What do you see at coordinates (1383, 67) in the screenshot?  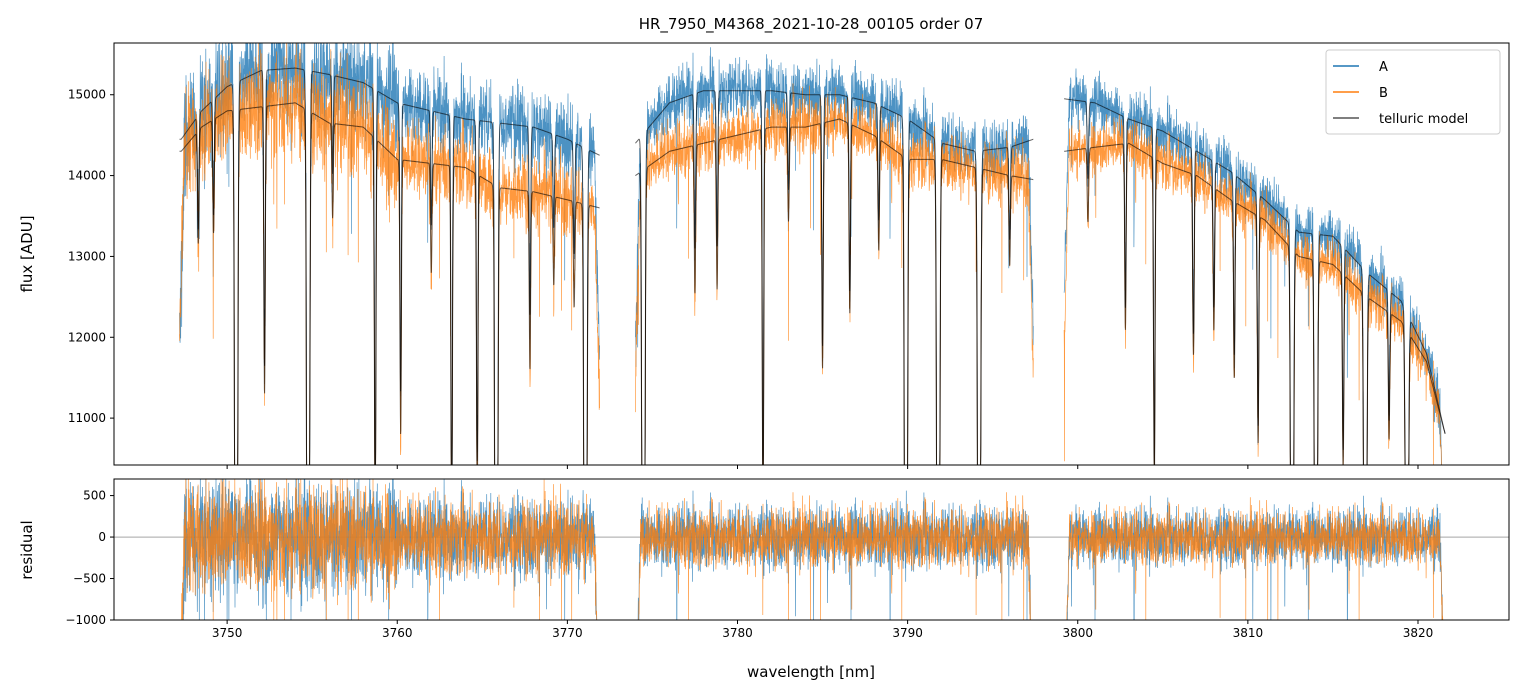 I see `legend-label-a: A` at bounding box center [1383, 67].